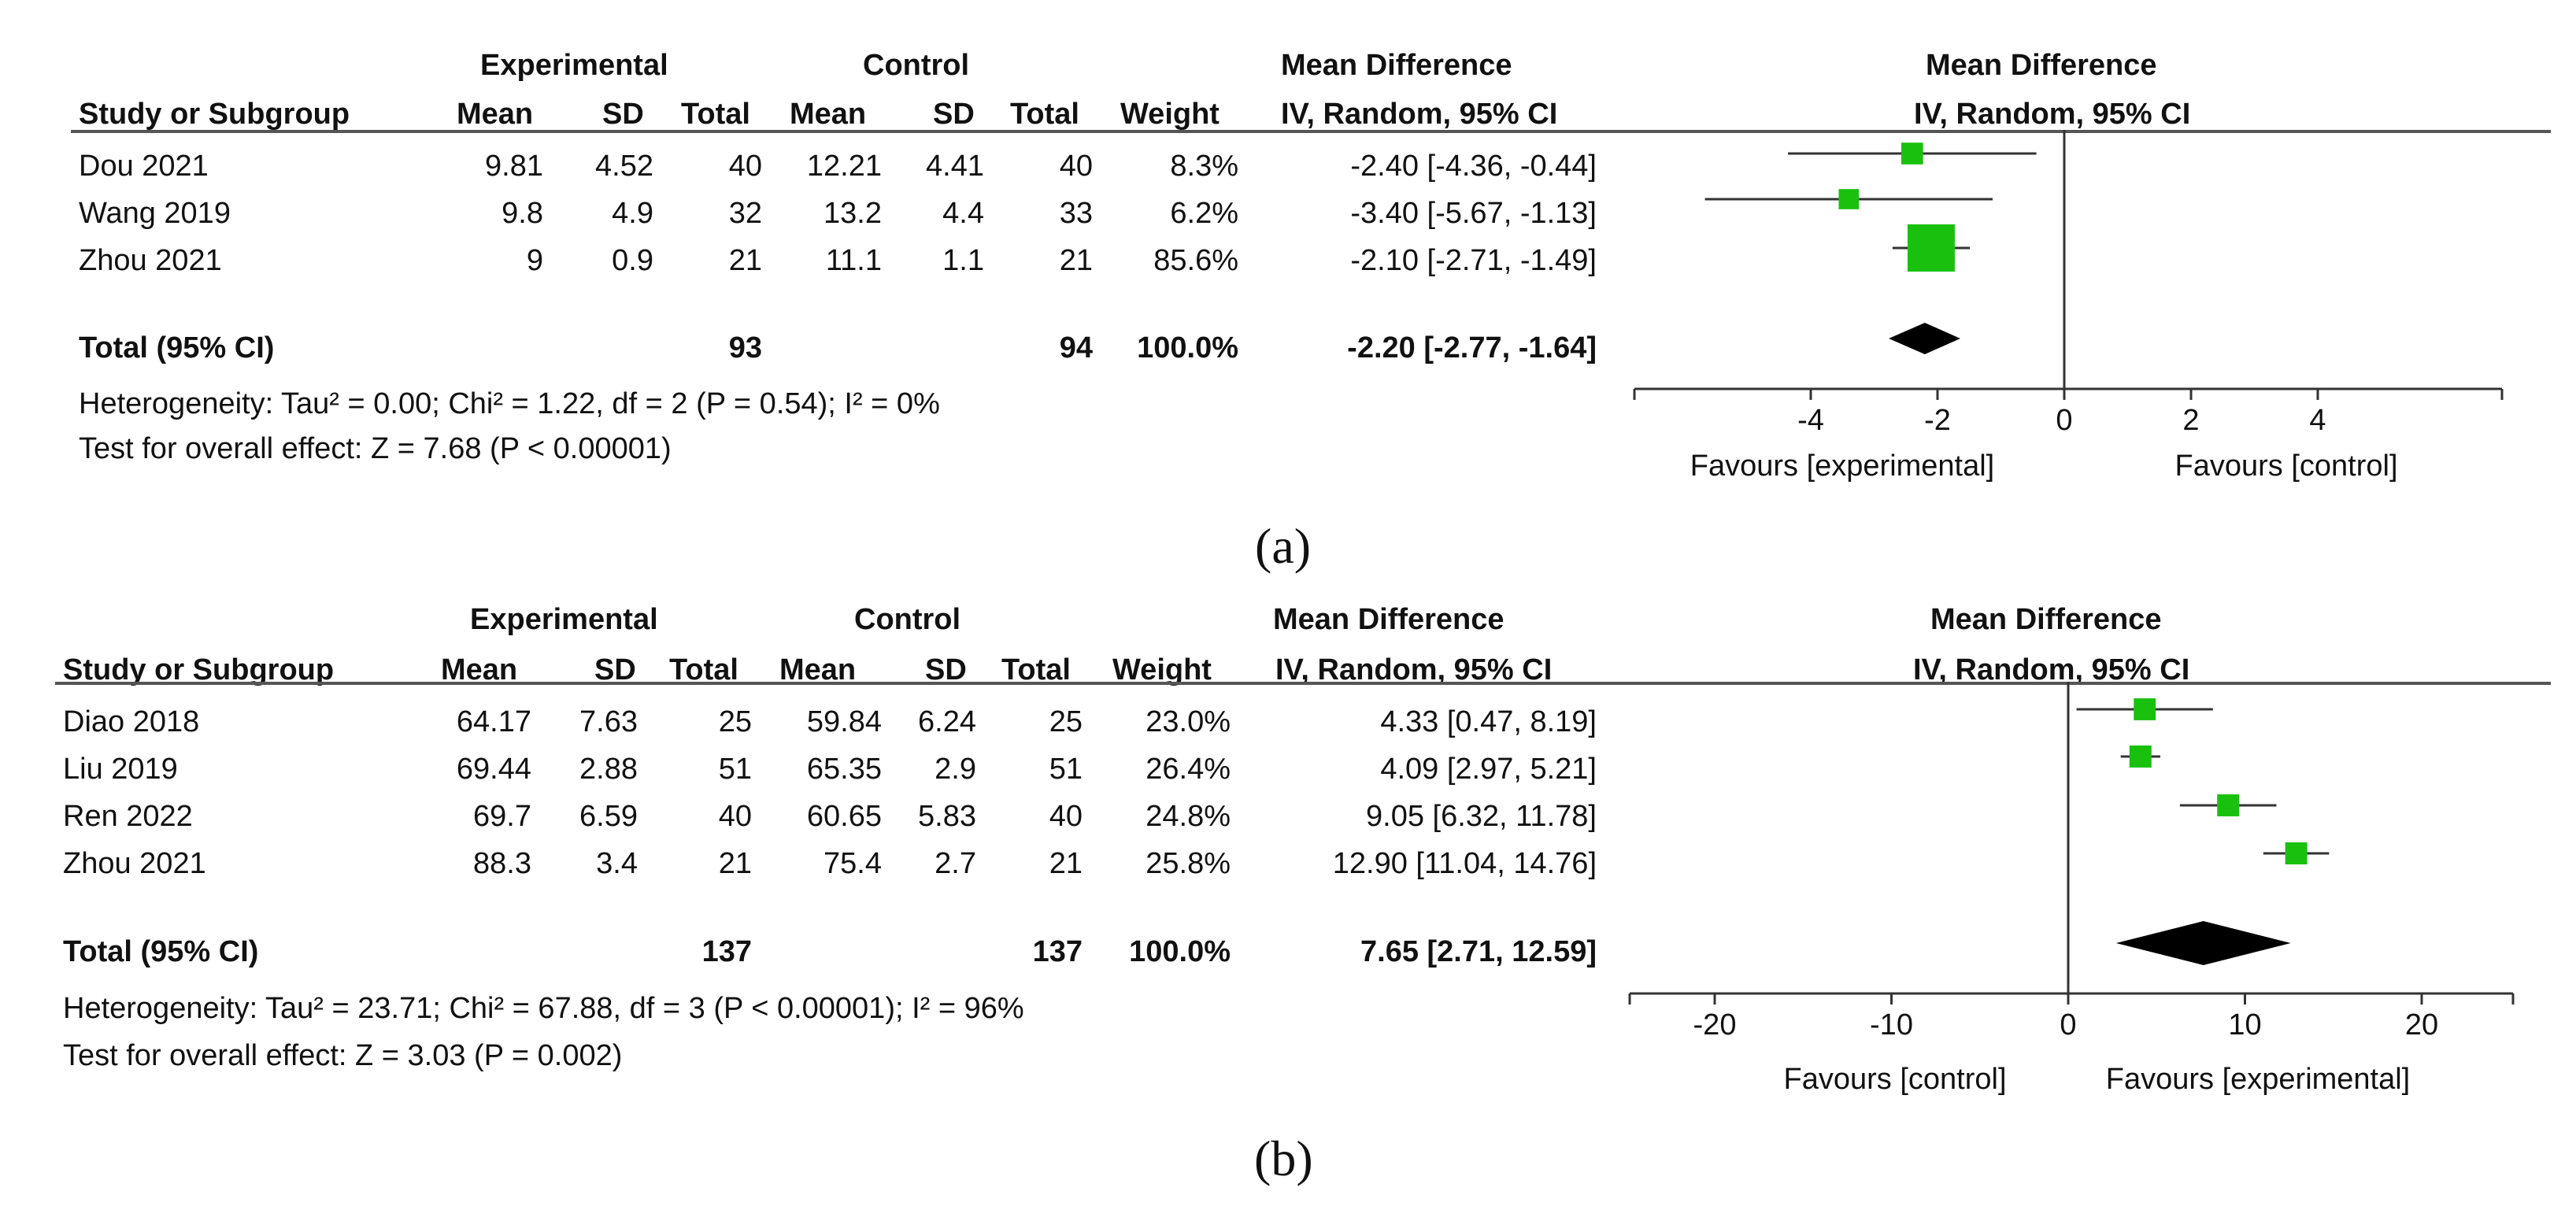 This screenshot has height=1221, width=2576. Describe the element at coordinates (1419, 114) in the screenshot. I see `header-iv-random: IV, Random, 95% CI` at that location.